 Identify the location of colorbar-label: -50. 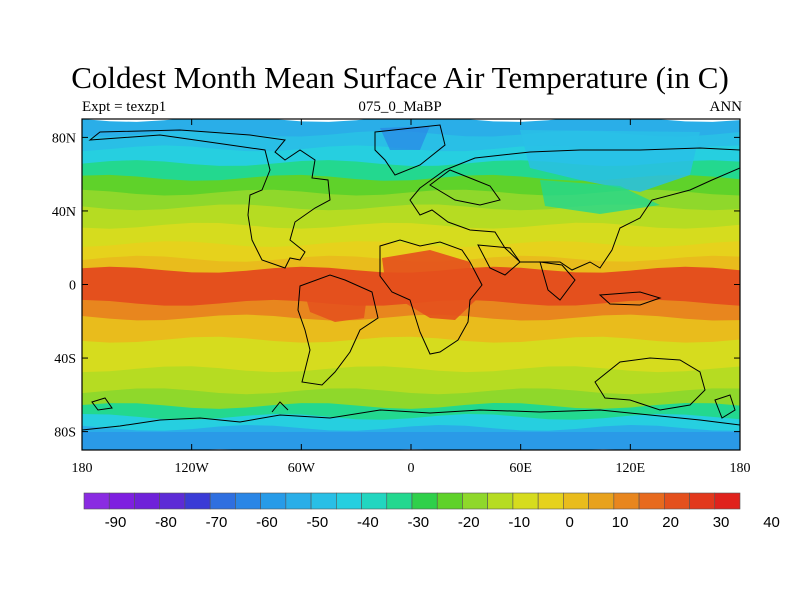
(318, 522).